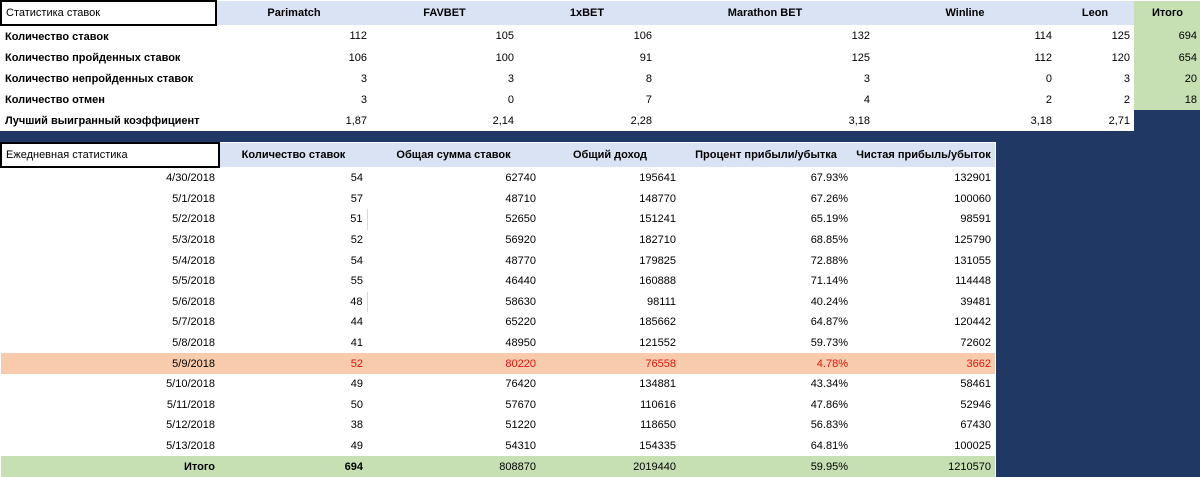  Describe the element at coordinates (972, 260) in the screenshot. I see `cell: 131055` at that location.